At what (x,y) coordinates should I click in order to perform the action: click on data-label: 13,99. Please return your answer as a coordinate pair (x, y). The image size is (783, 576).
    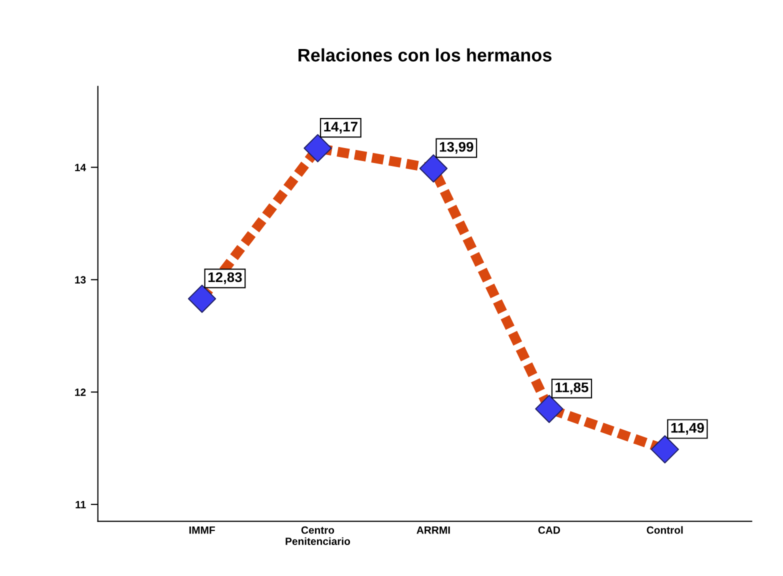
    Looking at the image, I should click on (457, 148).